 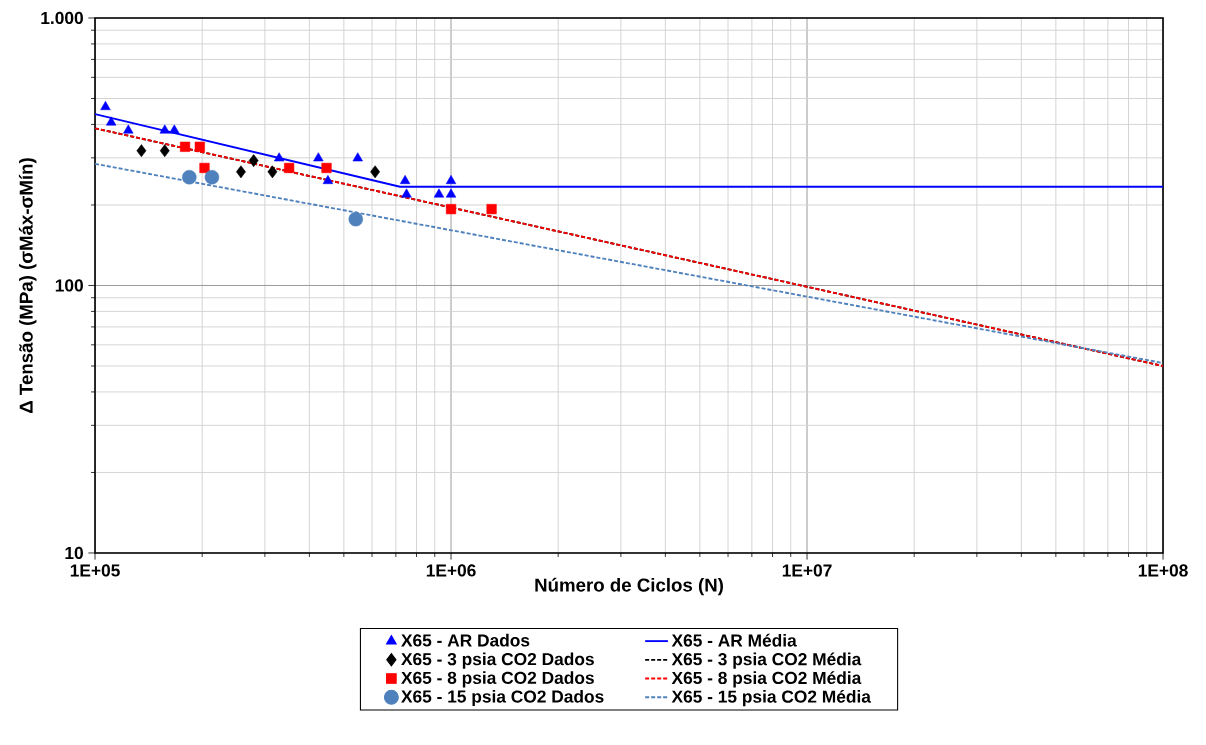 What do you see at coordinates (69, 285) in the screenshot?
I see `y-tick-label: 100` at bounding box center [69, 285].